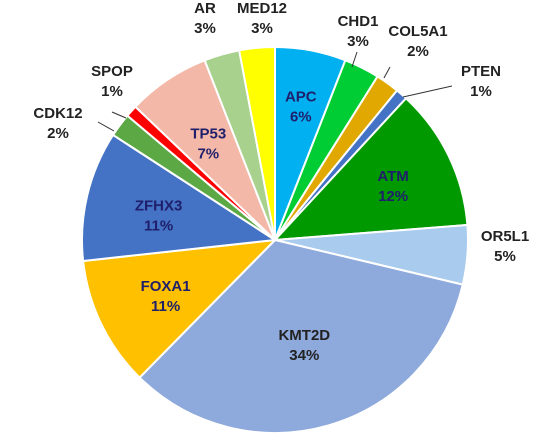 This screenshot has width=550, height=439. What do you see at coordinates (58, 133) in the screenshot?
I see `slice-percent-cdk12: 2%` at bounding box center [58, 133].